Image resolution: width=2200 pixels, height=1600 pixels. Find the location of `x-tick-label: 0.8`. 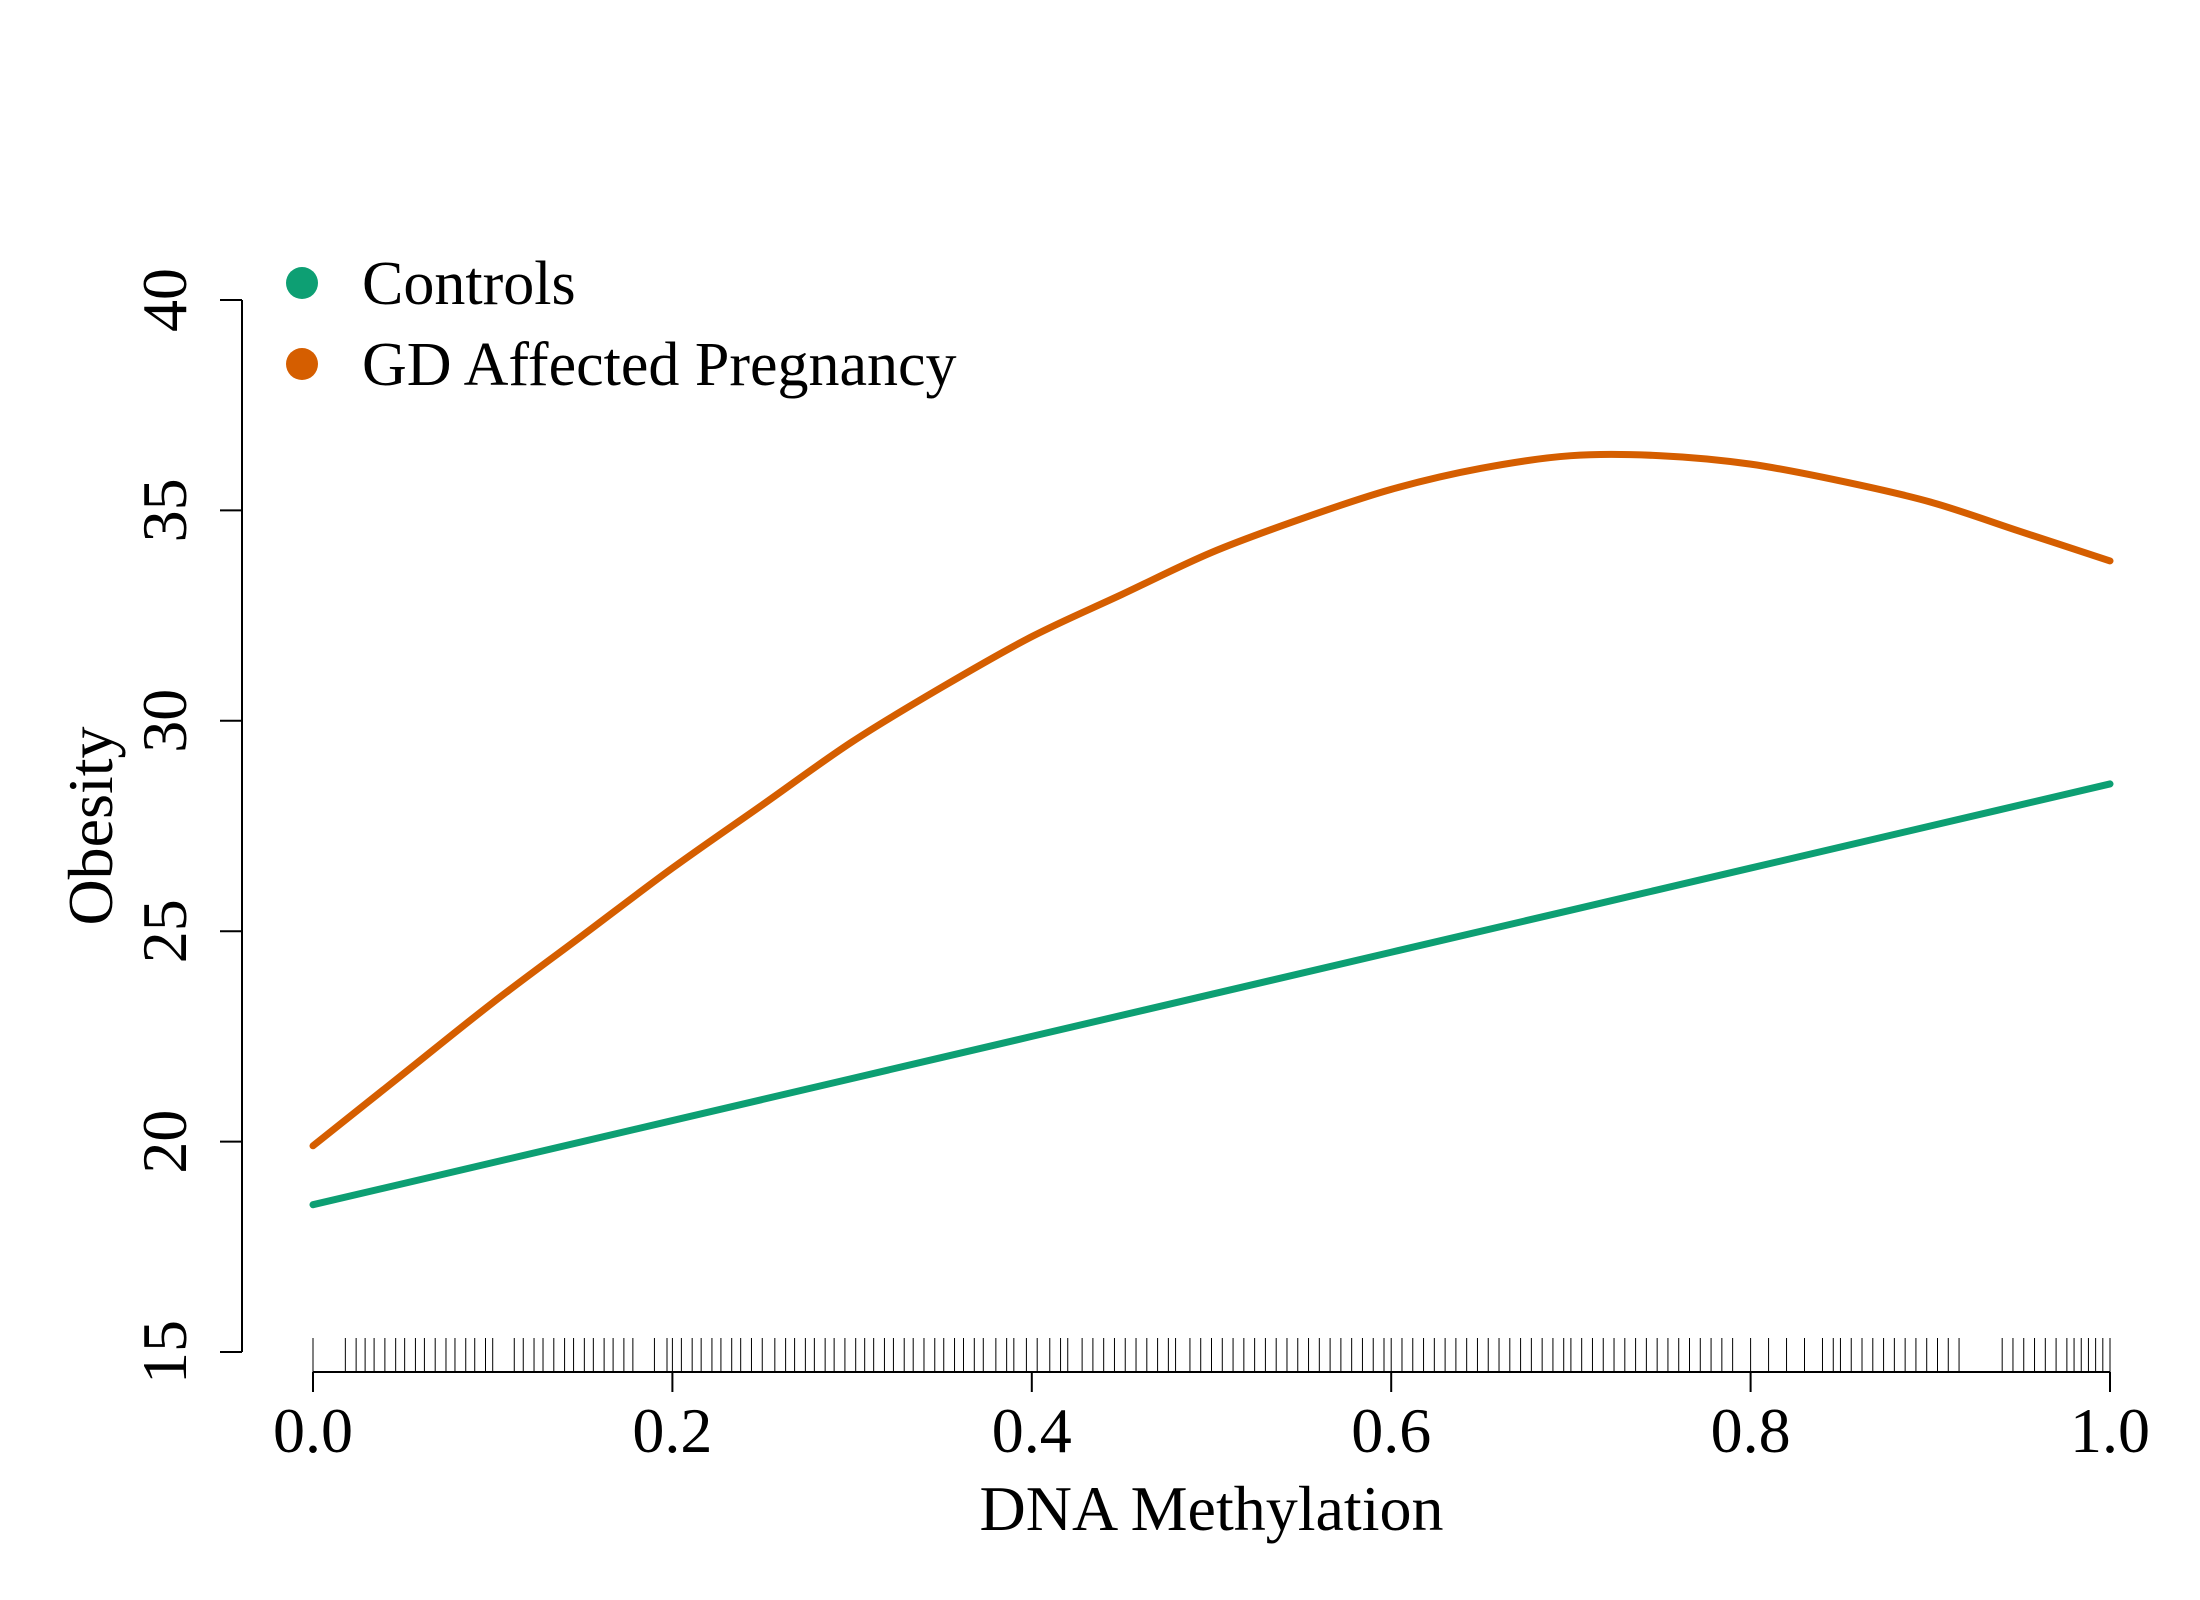

x-tick-label: 0.8 is located at coordinates (1751, 1430).